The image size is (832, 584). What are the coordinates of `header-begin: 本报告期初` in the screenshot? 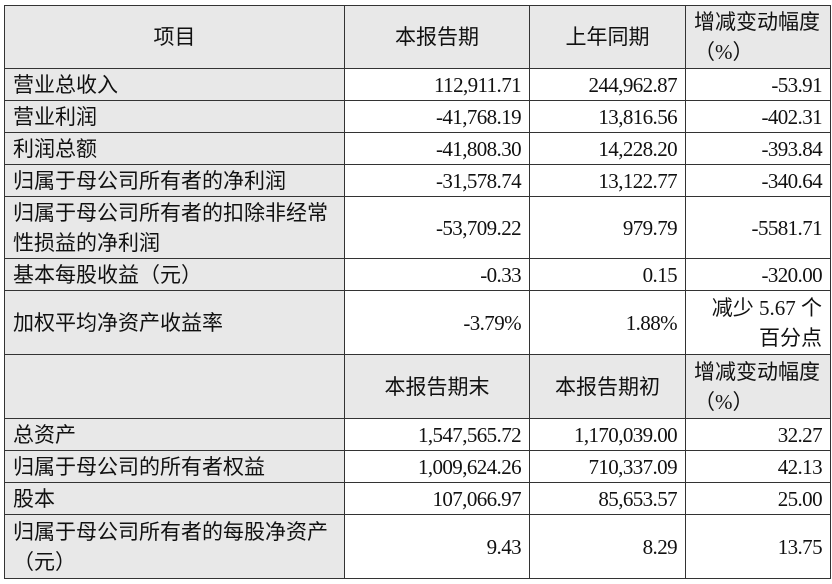 It's located at (607, 386).